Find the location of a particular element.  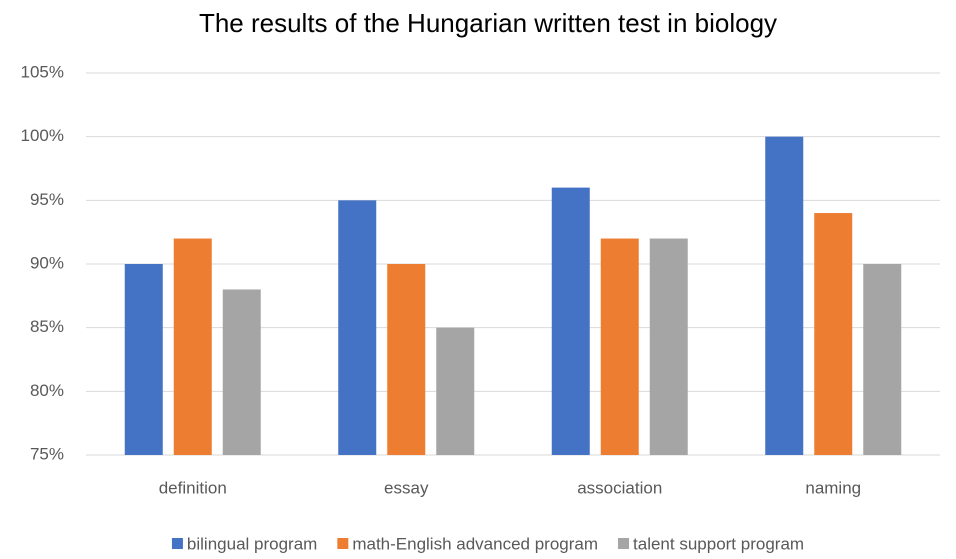

x-tick-label: association is located at coordinates (619, 487).